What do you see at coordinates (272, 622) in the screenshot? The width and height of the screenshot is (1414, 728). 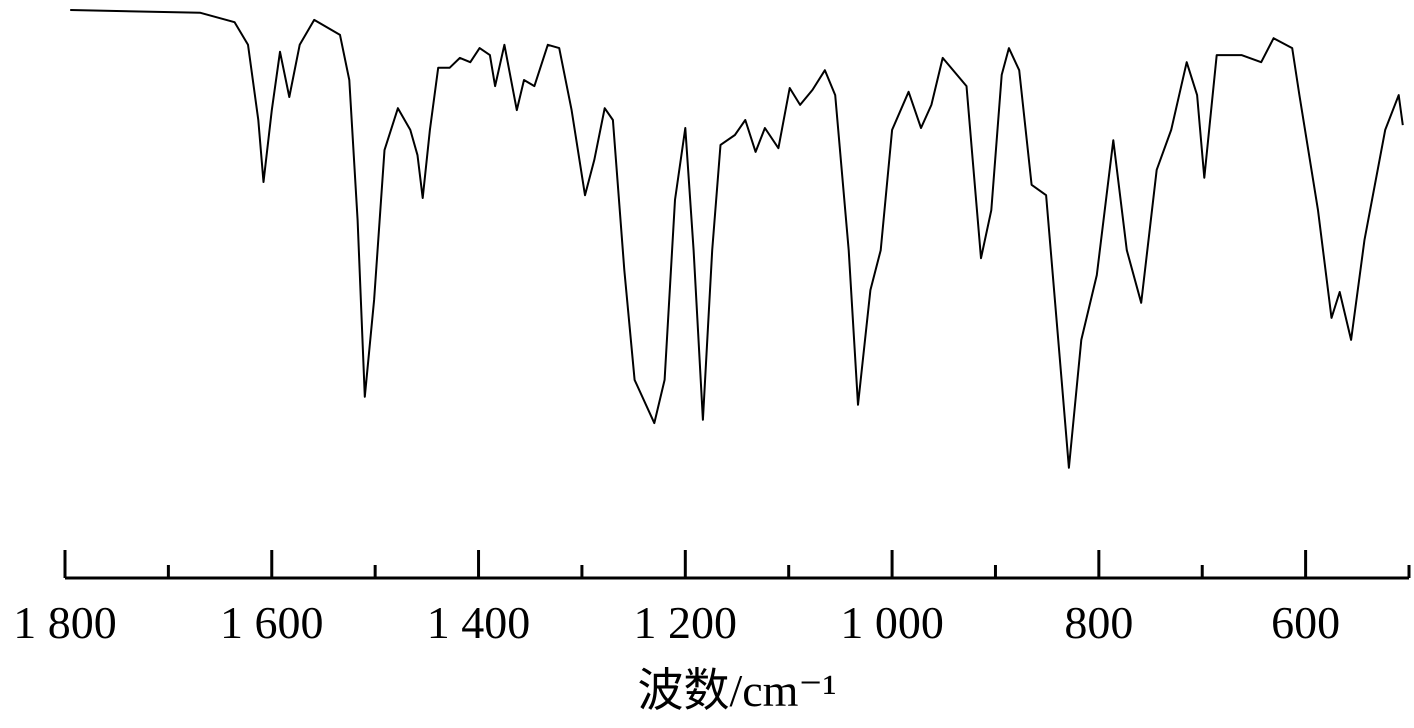 I see `x-tick-label: 1 600` at bounding box center [272, 622].